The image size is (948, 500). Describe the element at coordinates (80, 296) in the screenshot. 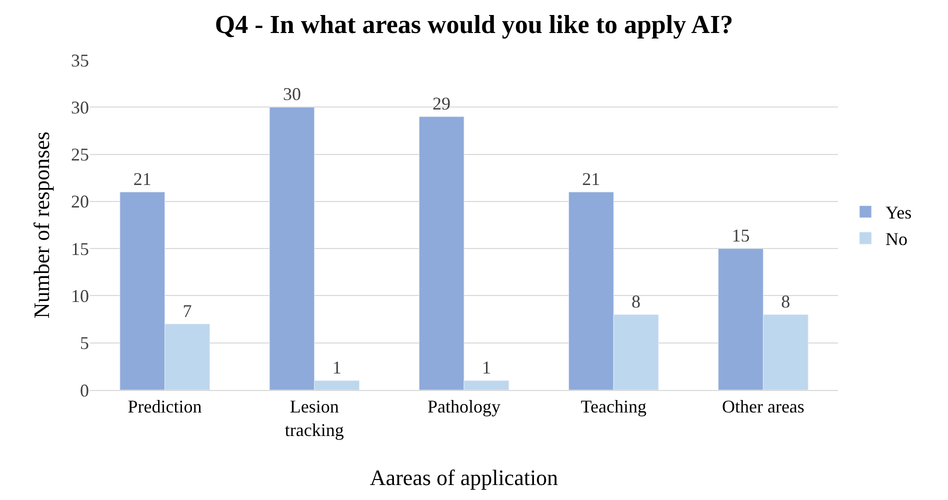

I see `y-tick-label: 10` at that location.